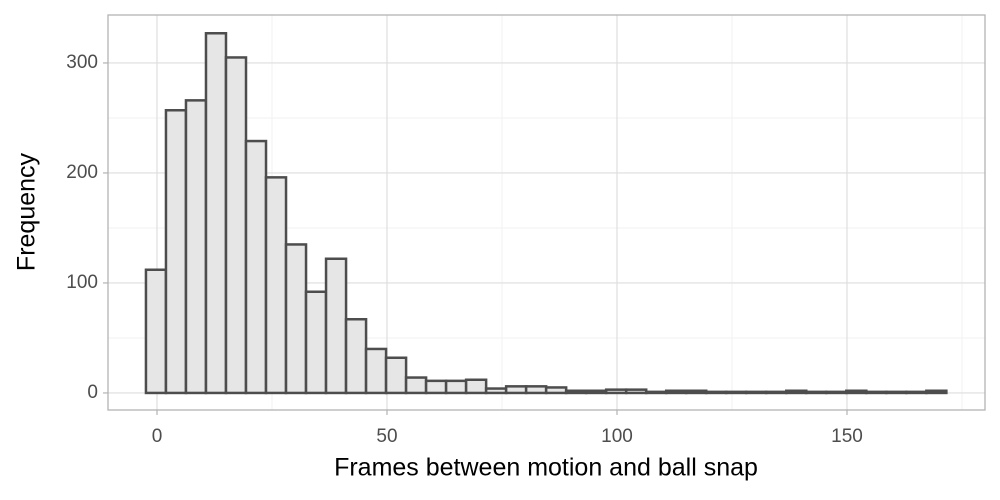 Image resolution: width=1000 pixels, height=500 pixels. Describe the element at coordinates (386, 436) in the screenshot. I see `x-tick-label: 50` at that location.